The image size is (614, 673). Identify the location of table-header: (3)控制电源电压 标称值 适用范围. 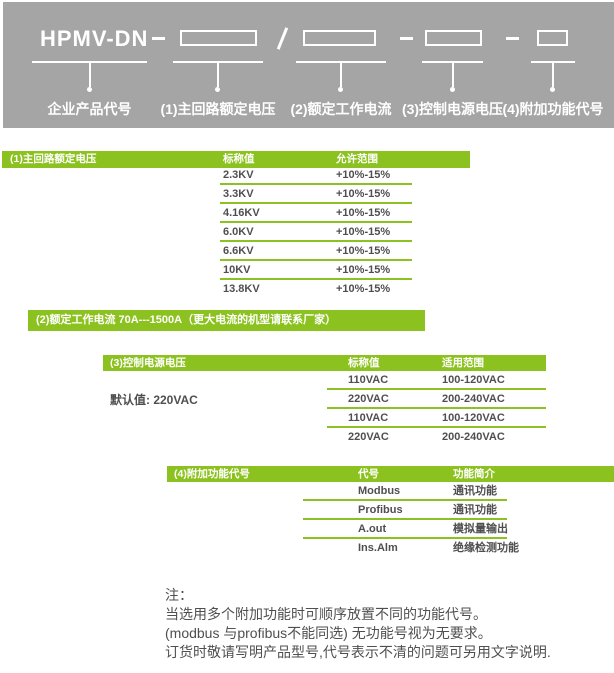
(324, 363).